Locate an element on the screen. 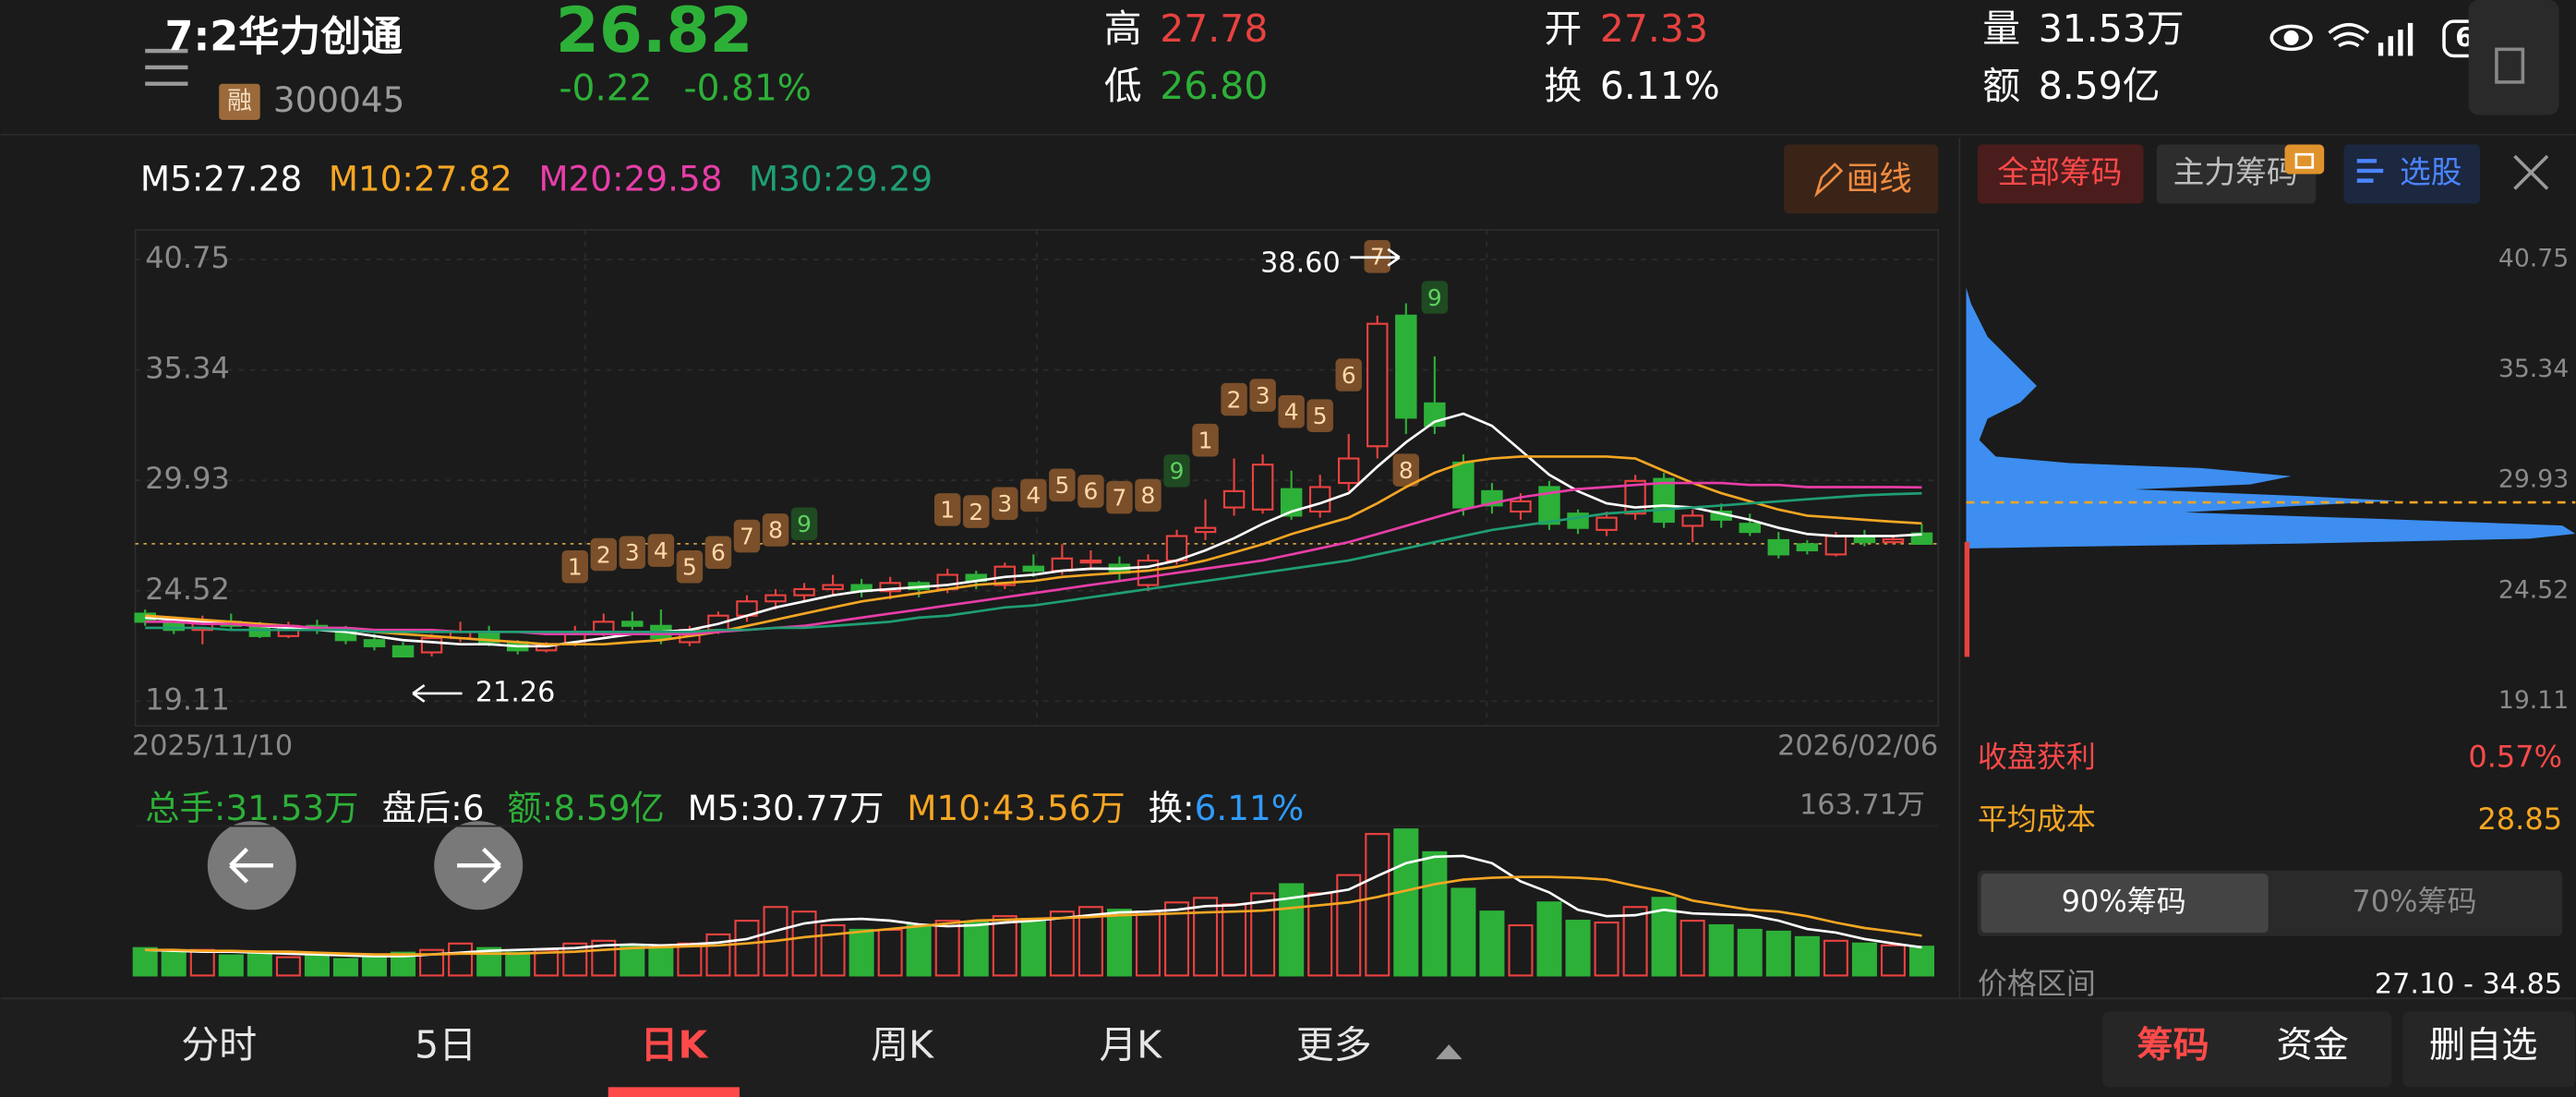 The width and height of the screenshot is (2576, 1097). stock-pick-tab is located at coordinates (2412, 174).